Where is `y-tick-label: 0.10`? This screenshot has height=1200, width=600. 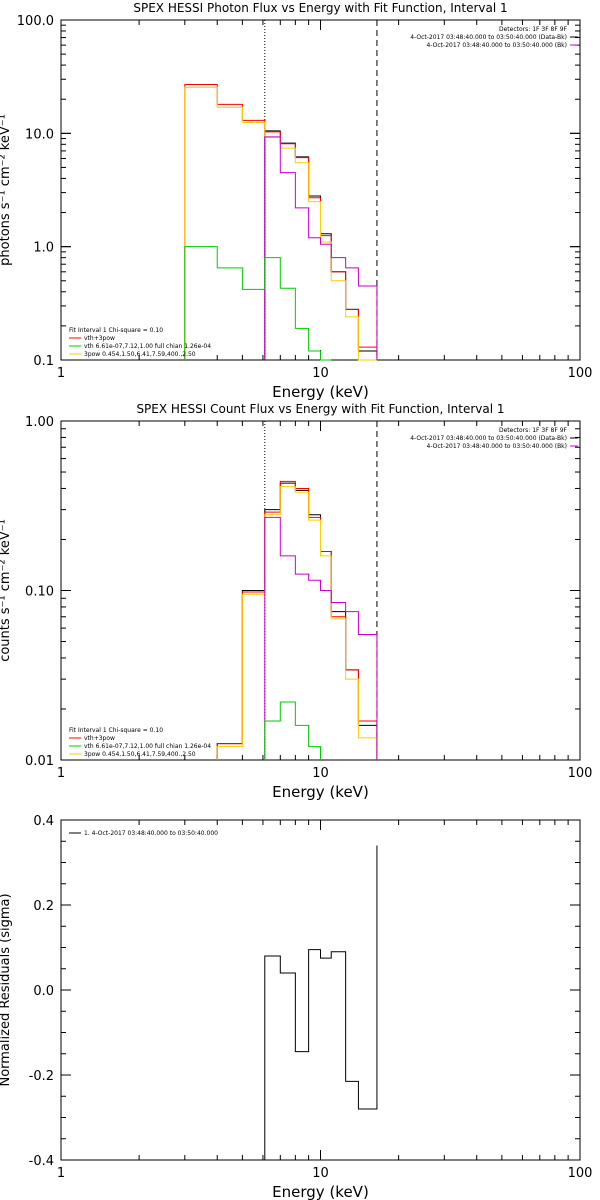
y-tick-label: 0.10 is located at coordinates (39, 592).